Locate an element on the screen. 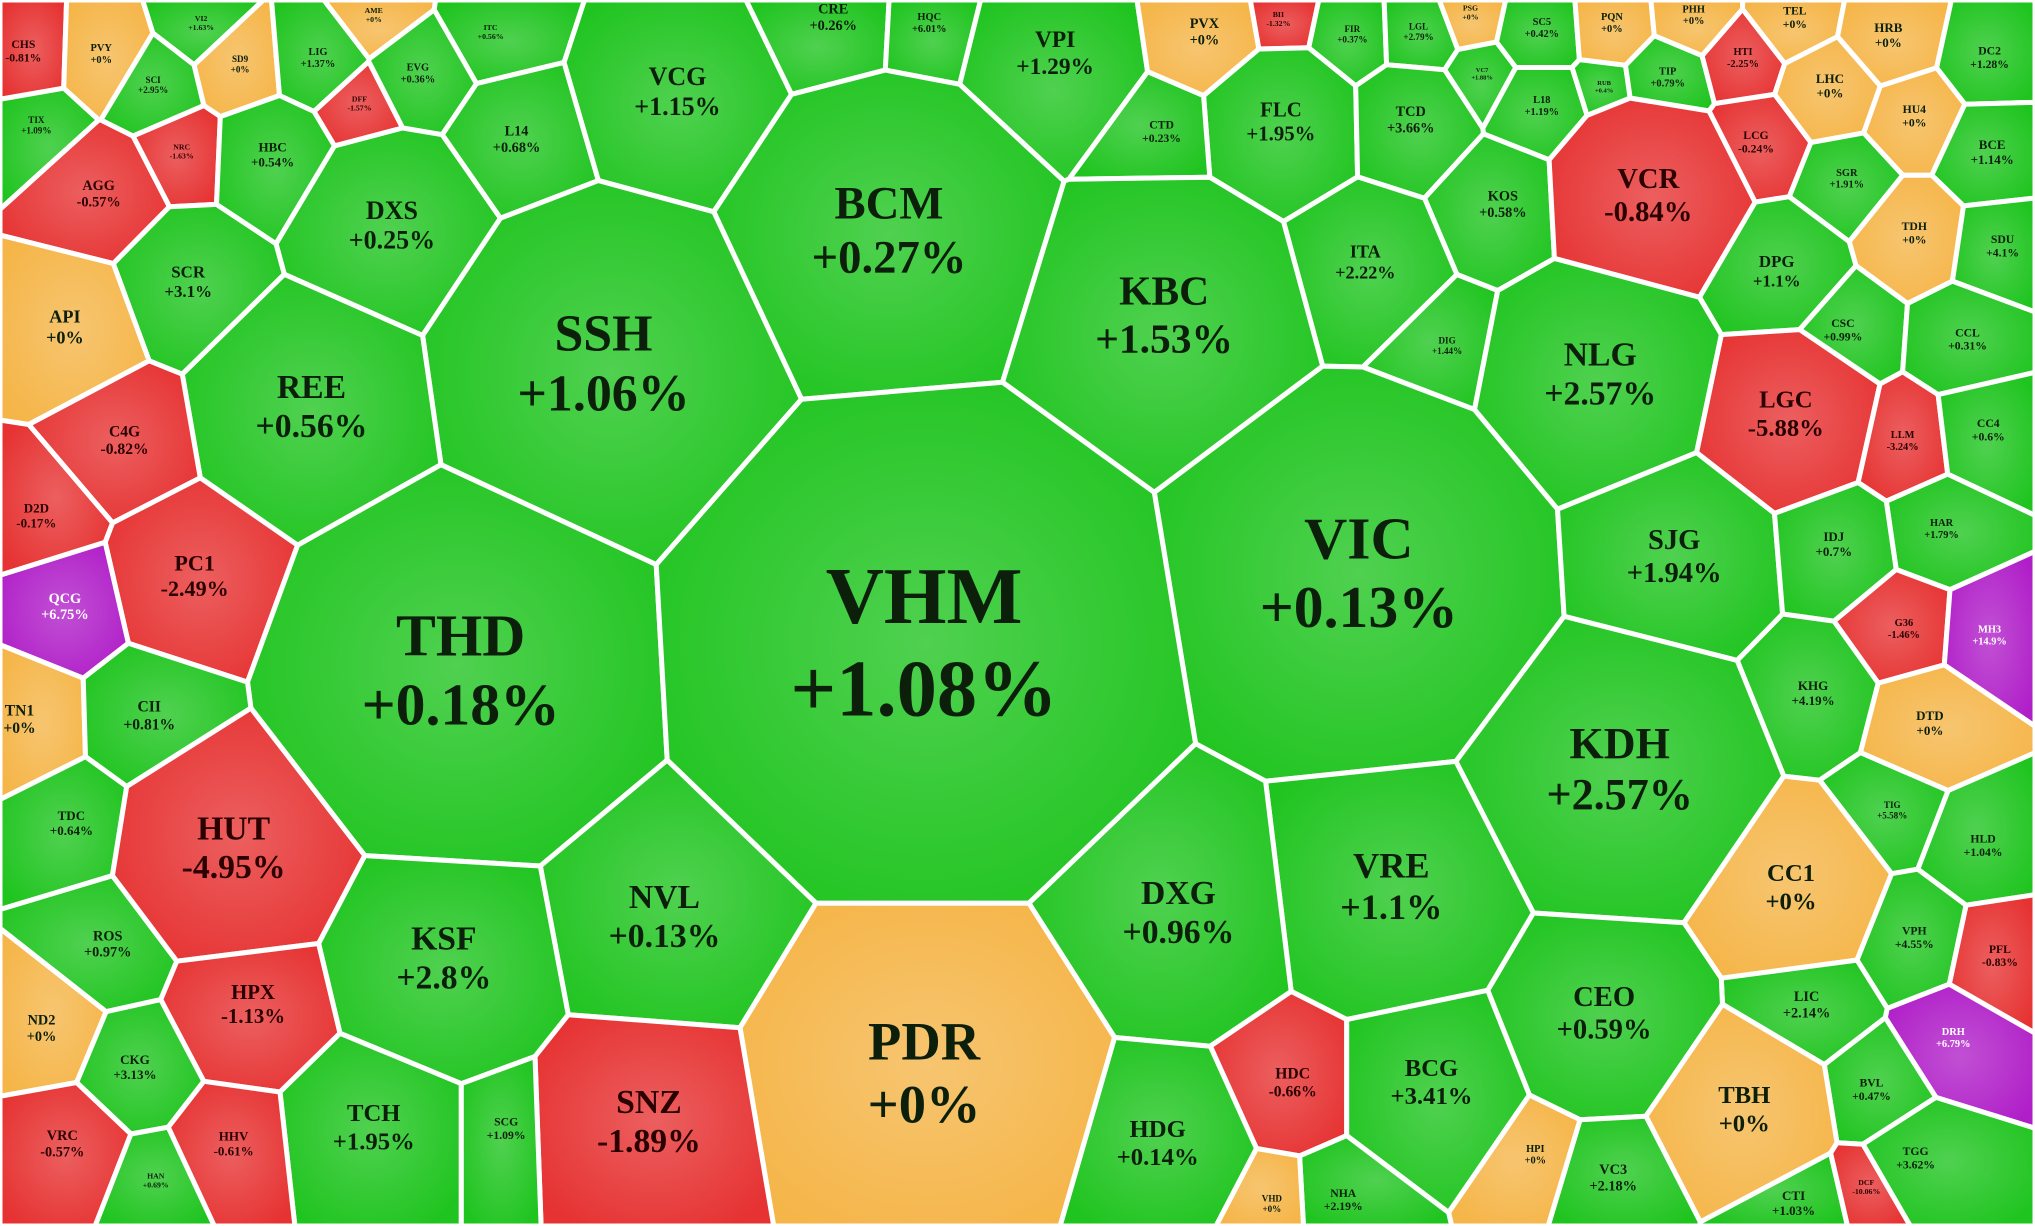  change: +0.79% is located at coordinates (1667, 83).